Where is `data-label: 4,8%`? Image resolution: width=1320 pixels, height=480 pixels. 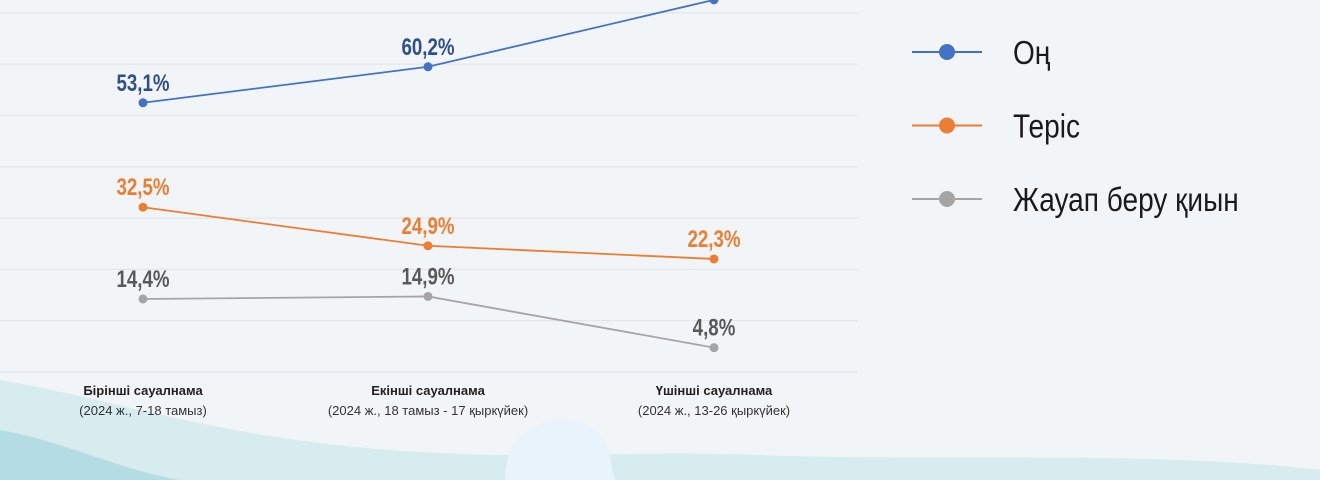
data-label: 4,8% is located at coordinates (714, 327).